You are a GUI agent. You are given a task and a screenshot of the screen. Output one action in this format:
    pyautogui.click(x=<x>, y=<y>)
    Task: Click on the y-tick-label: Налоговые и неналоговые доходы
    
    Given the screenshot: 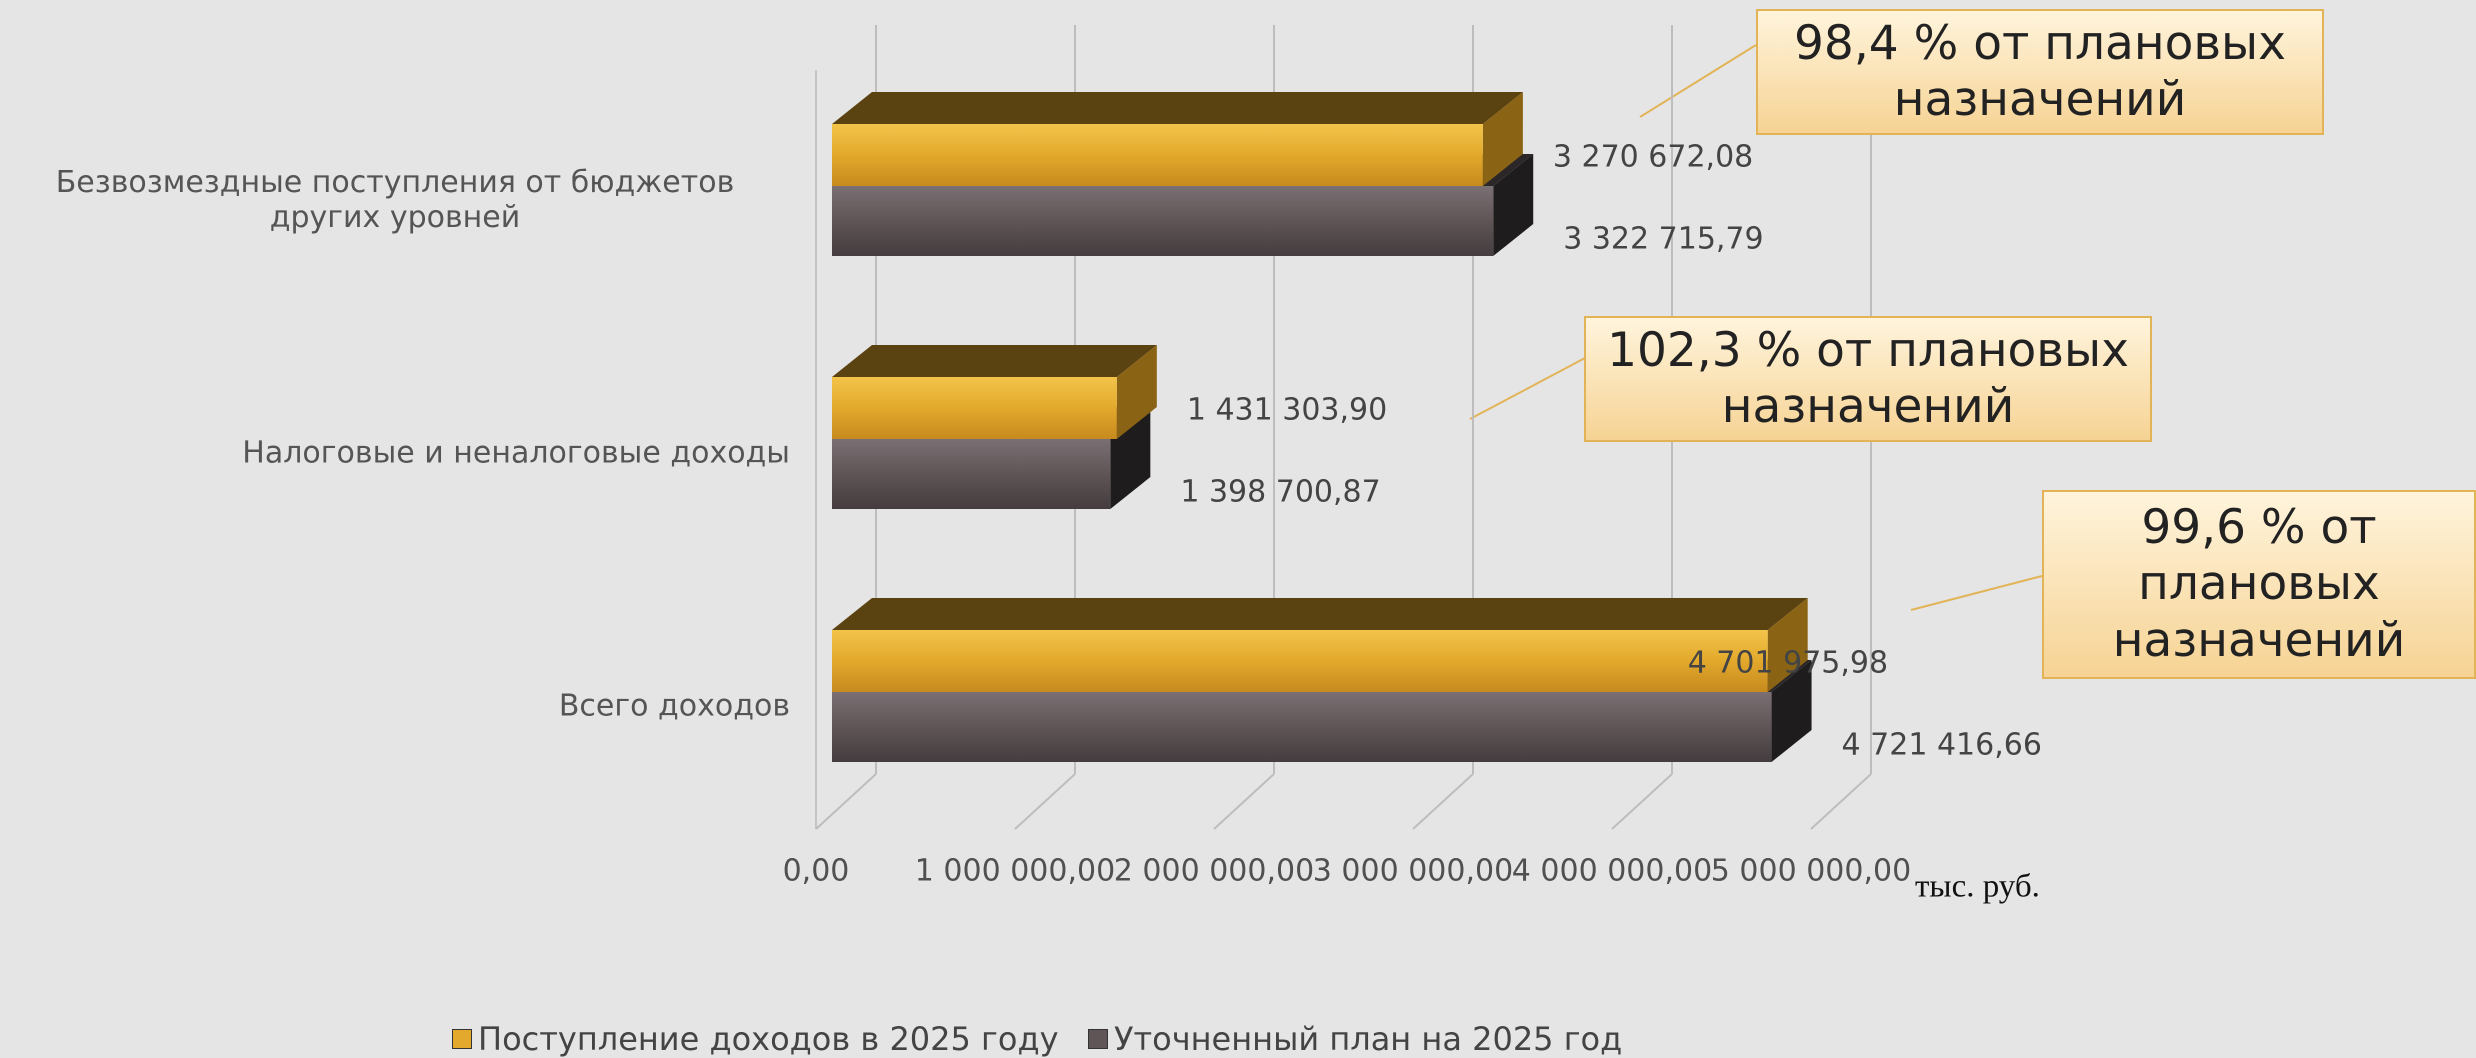 What is the action you would take?
    pyautogui.click(x=395, y=453)
    